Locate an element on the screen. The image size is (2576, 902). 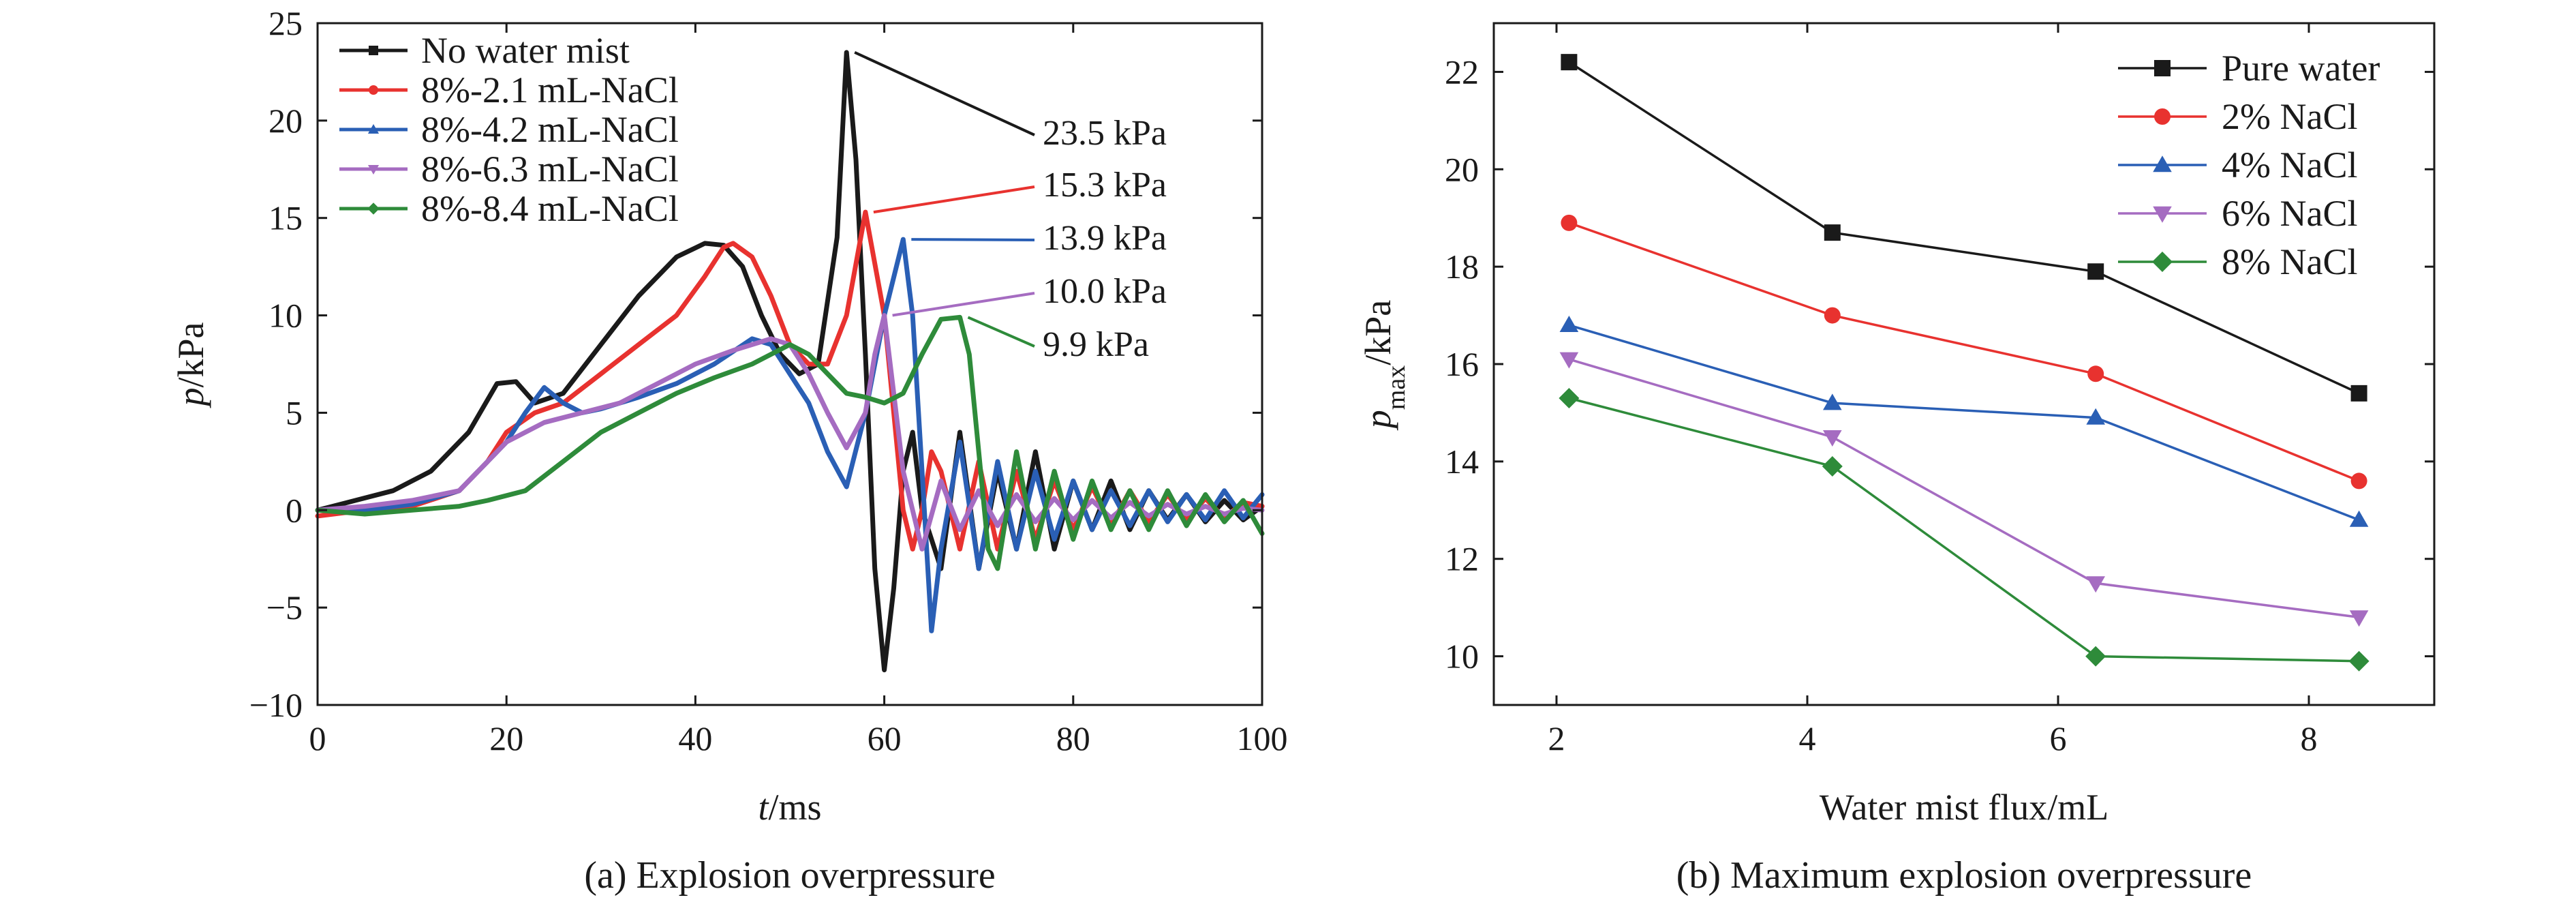
panel-b-x-tick-label: 6 is located at coordinates (2058, 738).